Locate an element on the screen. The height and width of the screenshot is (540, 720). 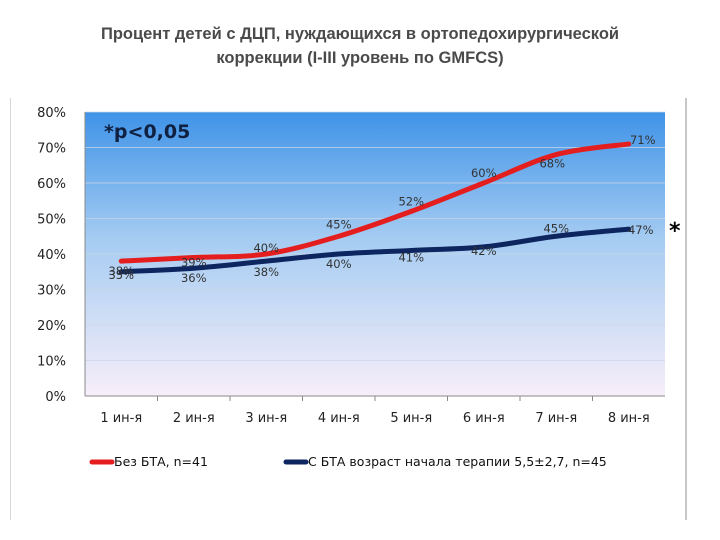
x-tick-label: 7 ин-я is located at coordinates (556, 418).